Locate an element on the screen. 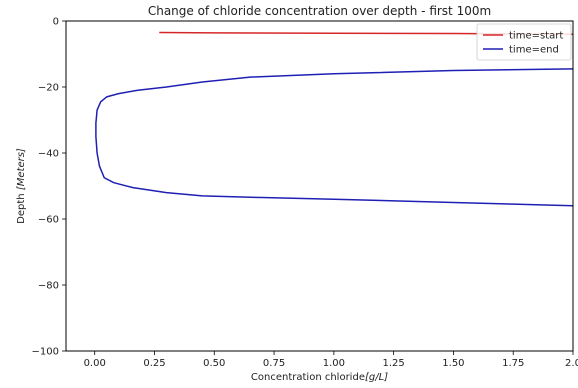 The image size is (578, 388). x-axis-label: Concentration chloride[g/L] is located at coordinates (319, 377).